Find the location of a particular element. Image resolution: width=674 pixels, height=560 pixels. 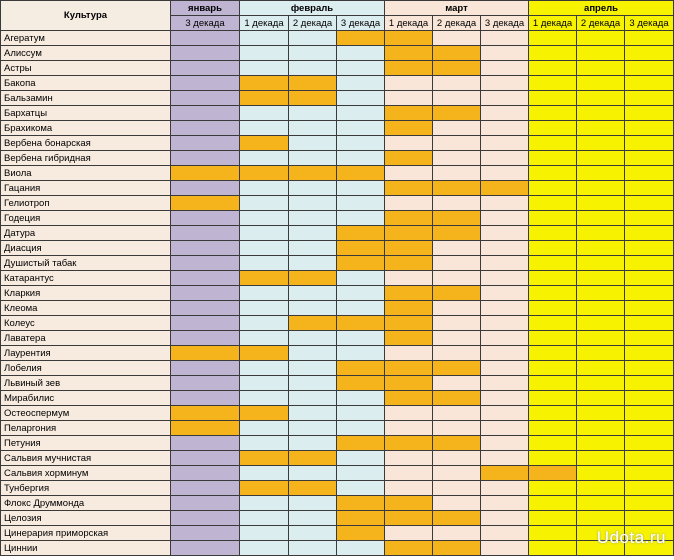

table-row: Сальвия хорминум is located at coordinates (337, 473).